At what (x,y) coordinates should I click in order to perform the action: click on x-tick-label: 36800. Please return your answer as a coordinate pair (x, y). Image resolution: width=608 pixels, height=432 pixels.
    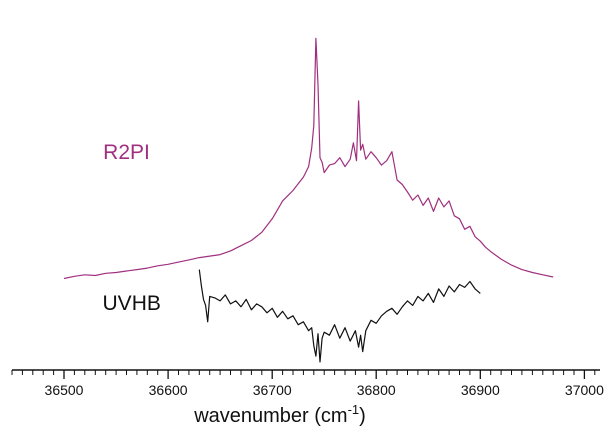
    Looking at the image, I should click on (376, 390).